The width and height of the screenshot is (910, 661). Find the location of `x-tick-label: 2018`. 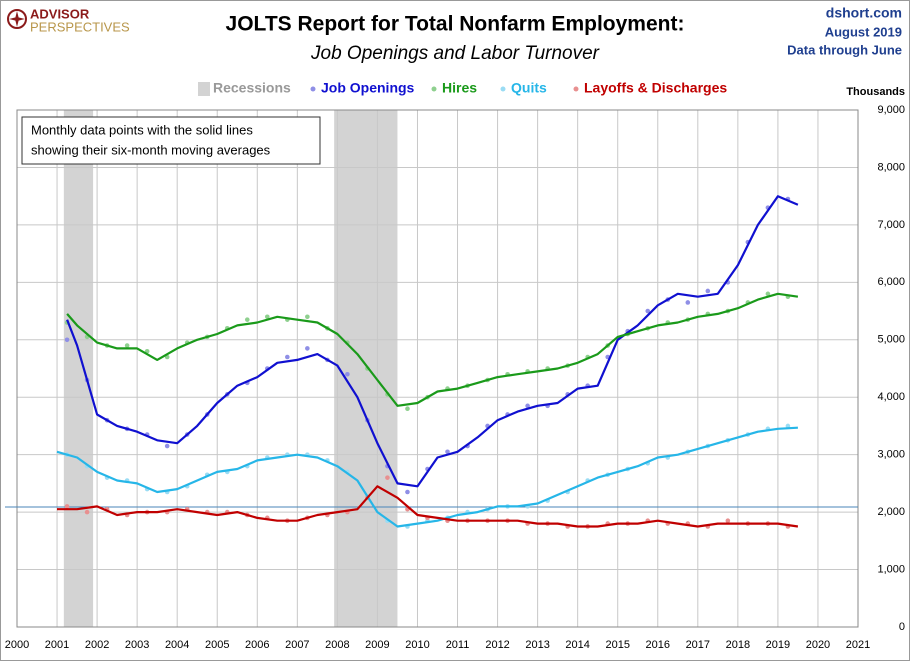

x-tick-label: 2018 is located at coordinates (738, 645).